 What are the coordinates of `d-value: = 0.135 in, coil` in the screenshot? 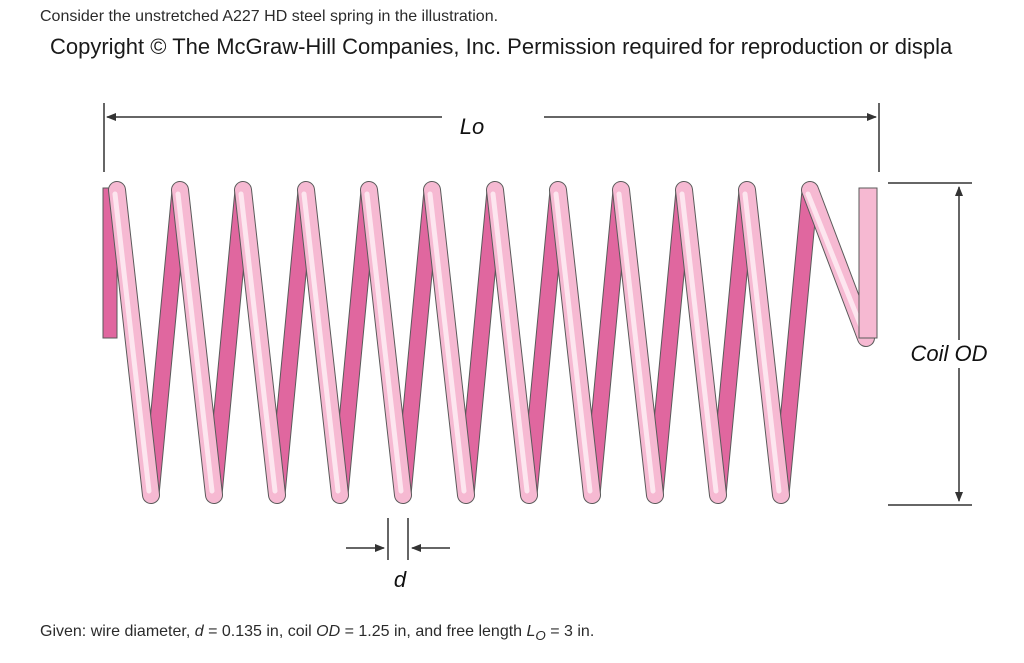 It's located at (260, 631).